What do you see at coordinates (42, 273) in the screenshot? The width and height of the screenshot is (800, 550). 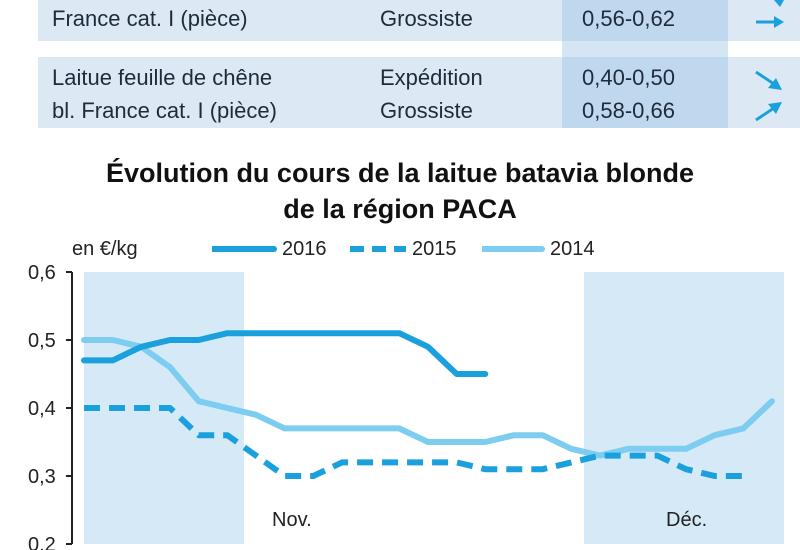 I see `y-tick-label: 0,6` at bounding box center [42, 273].